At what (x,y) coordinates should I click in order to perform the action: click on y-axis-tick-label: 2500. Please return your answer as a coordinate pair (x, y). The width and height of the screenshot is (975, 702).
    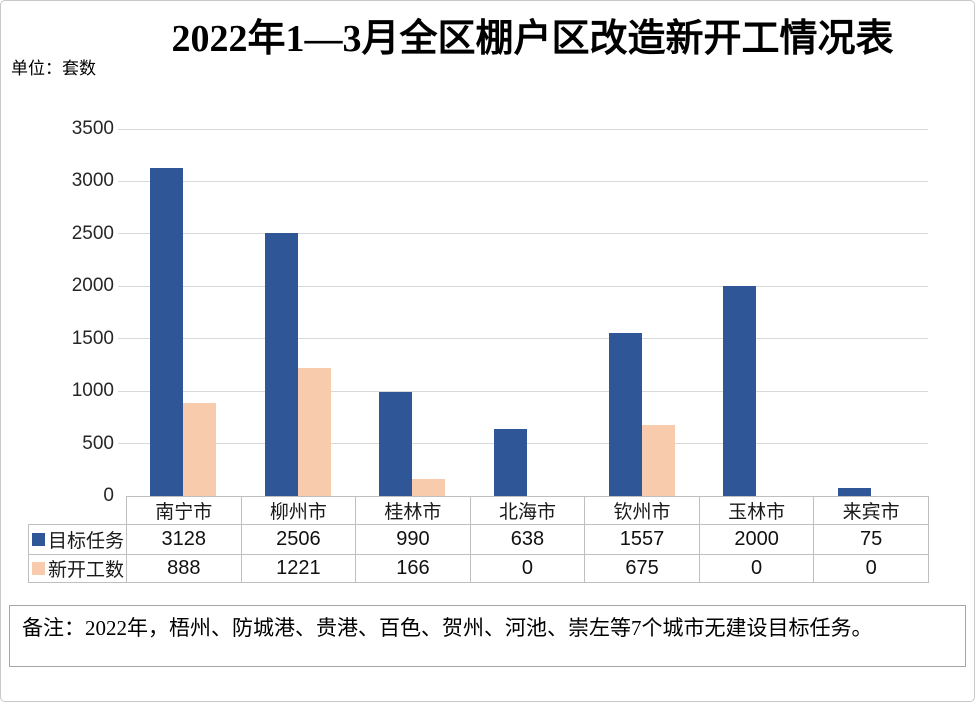
    Looking at the image, I should click on (92, 233).